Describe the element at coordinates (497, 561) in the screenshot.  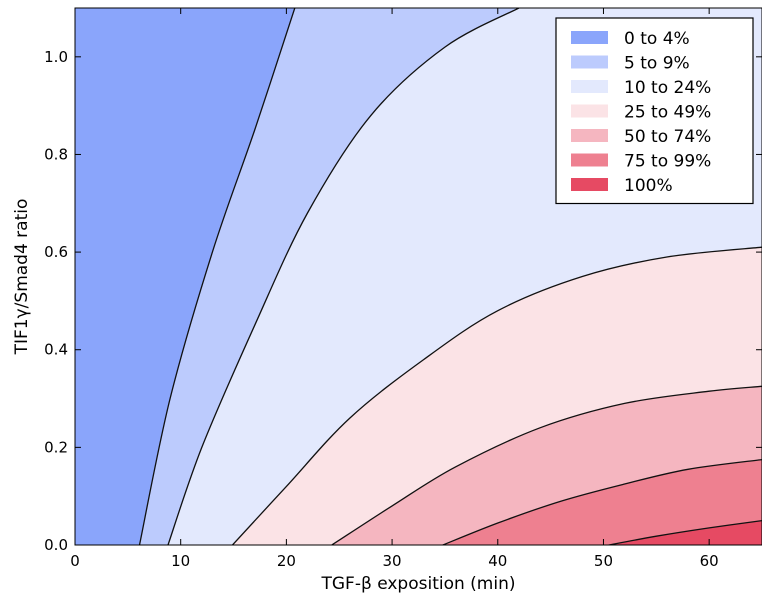
I see `x-tick-label: 40` at that location.